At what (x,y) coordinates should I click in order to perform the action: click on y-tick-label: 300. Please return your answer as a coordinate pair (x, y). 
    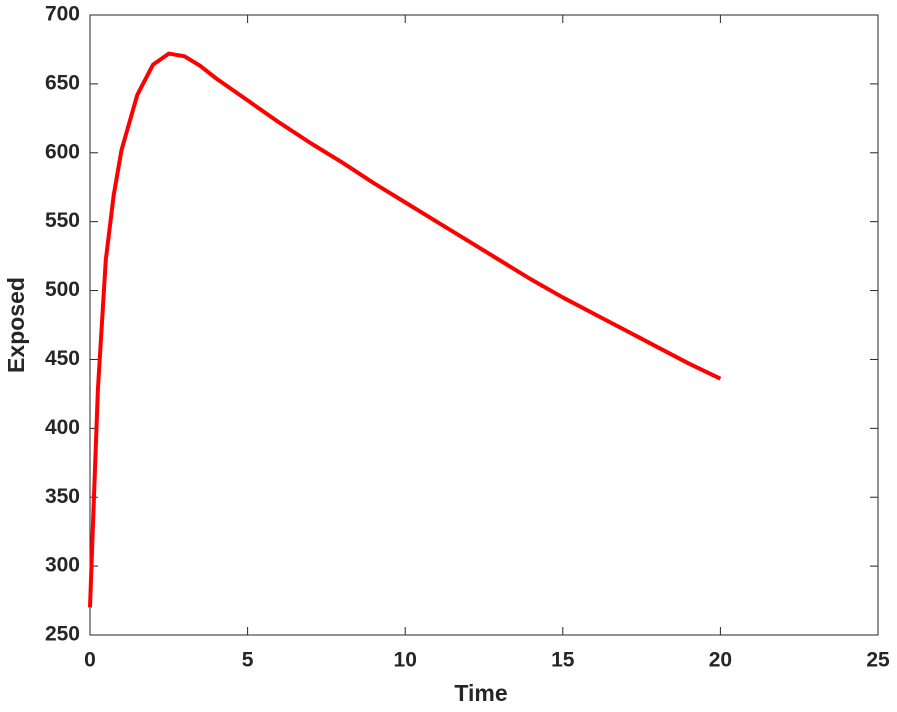
    Looking at the image, I should click on (62, 565).